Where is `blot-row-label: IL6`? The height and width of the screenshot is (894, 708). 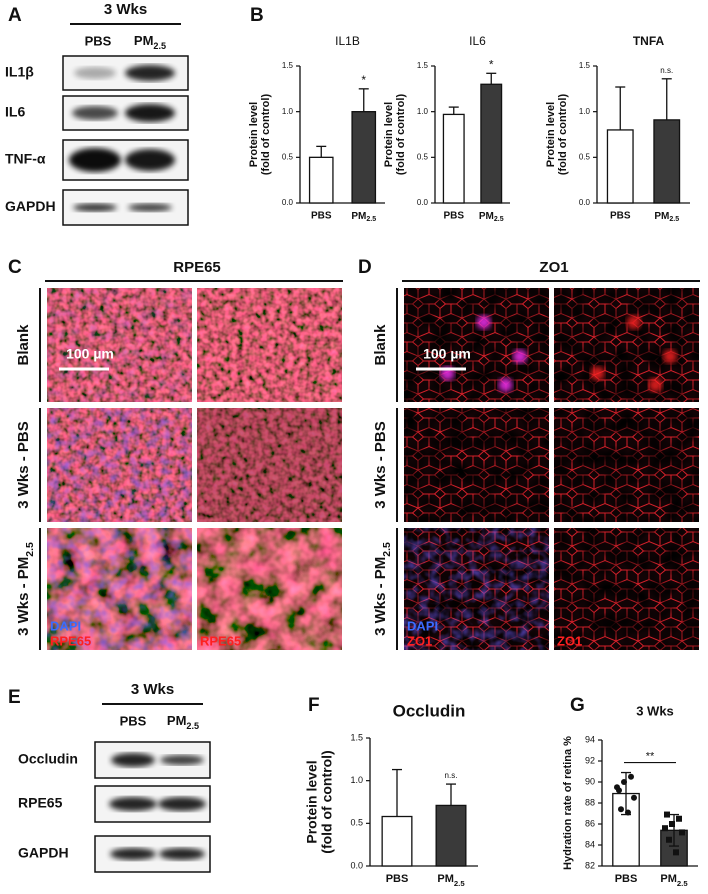
blot-row-label: IL6 is located at coordinates (15, 112).